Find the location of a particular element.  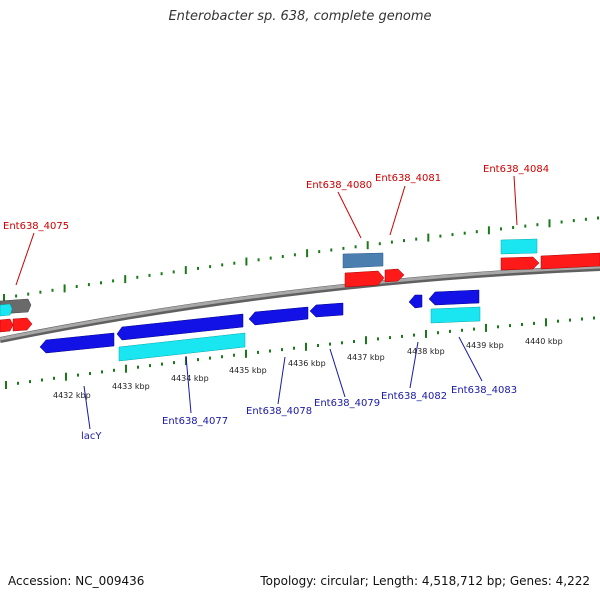

gene-label-reverse: lacY is located at coordinates (91, 436).